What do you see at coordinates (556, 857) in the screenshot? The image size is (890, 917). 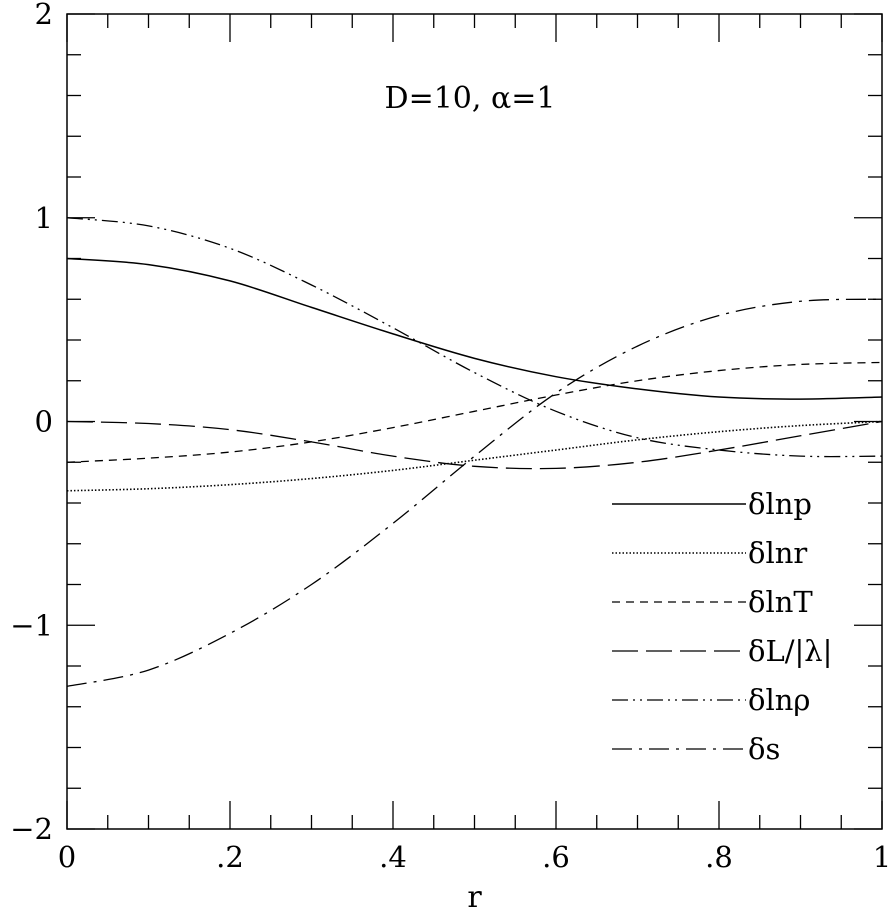 I see `x-tick-label: .6` at bounding box center [556, 857].